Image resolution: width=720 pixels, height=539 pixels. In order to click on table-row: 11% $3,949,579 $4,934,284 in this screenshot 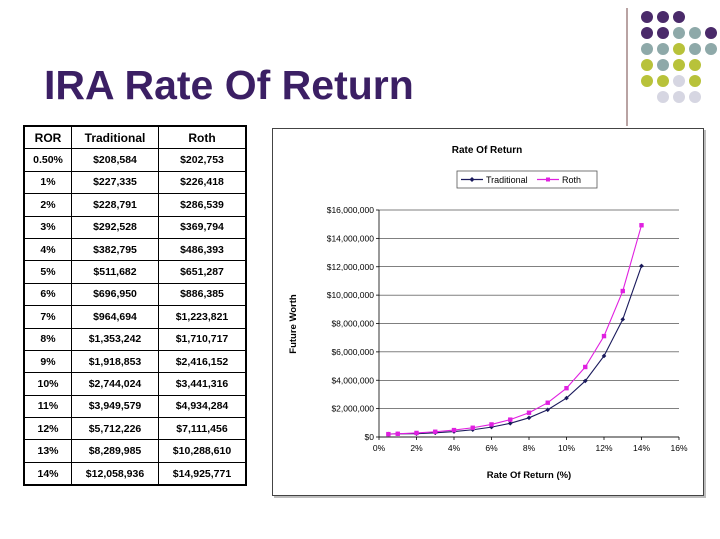, I will do `click(135, 406)`.